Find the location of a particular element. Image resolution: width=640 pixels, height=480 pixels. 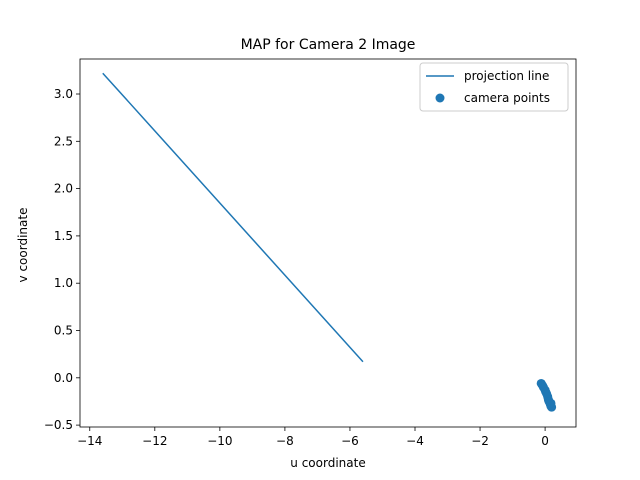

camera-point is located at coordinates (551, 403).